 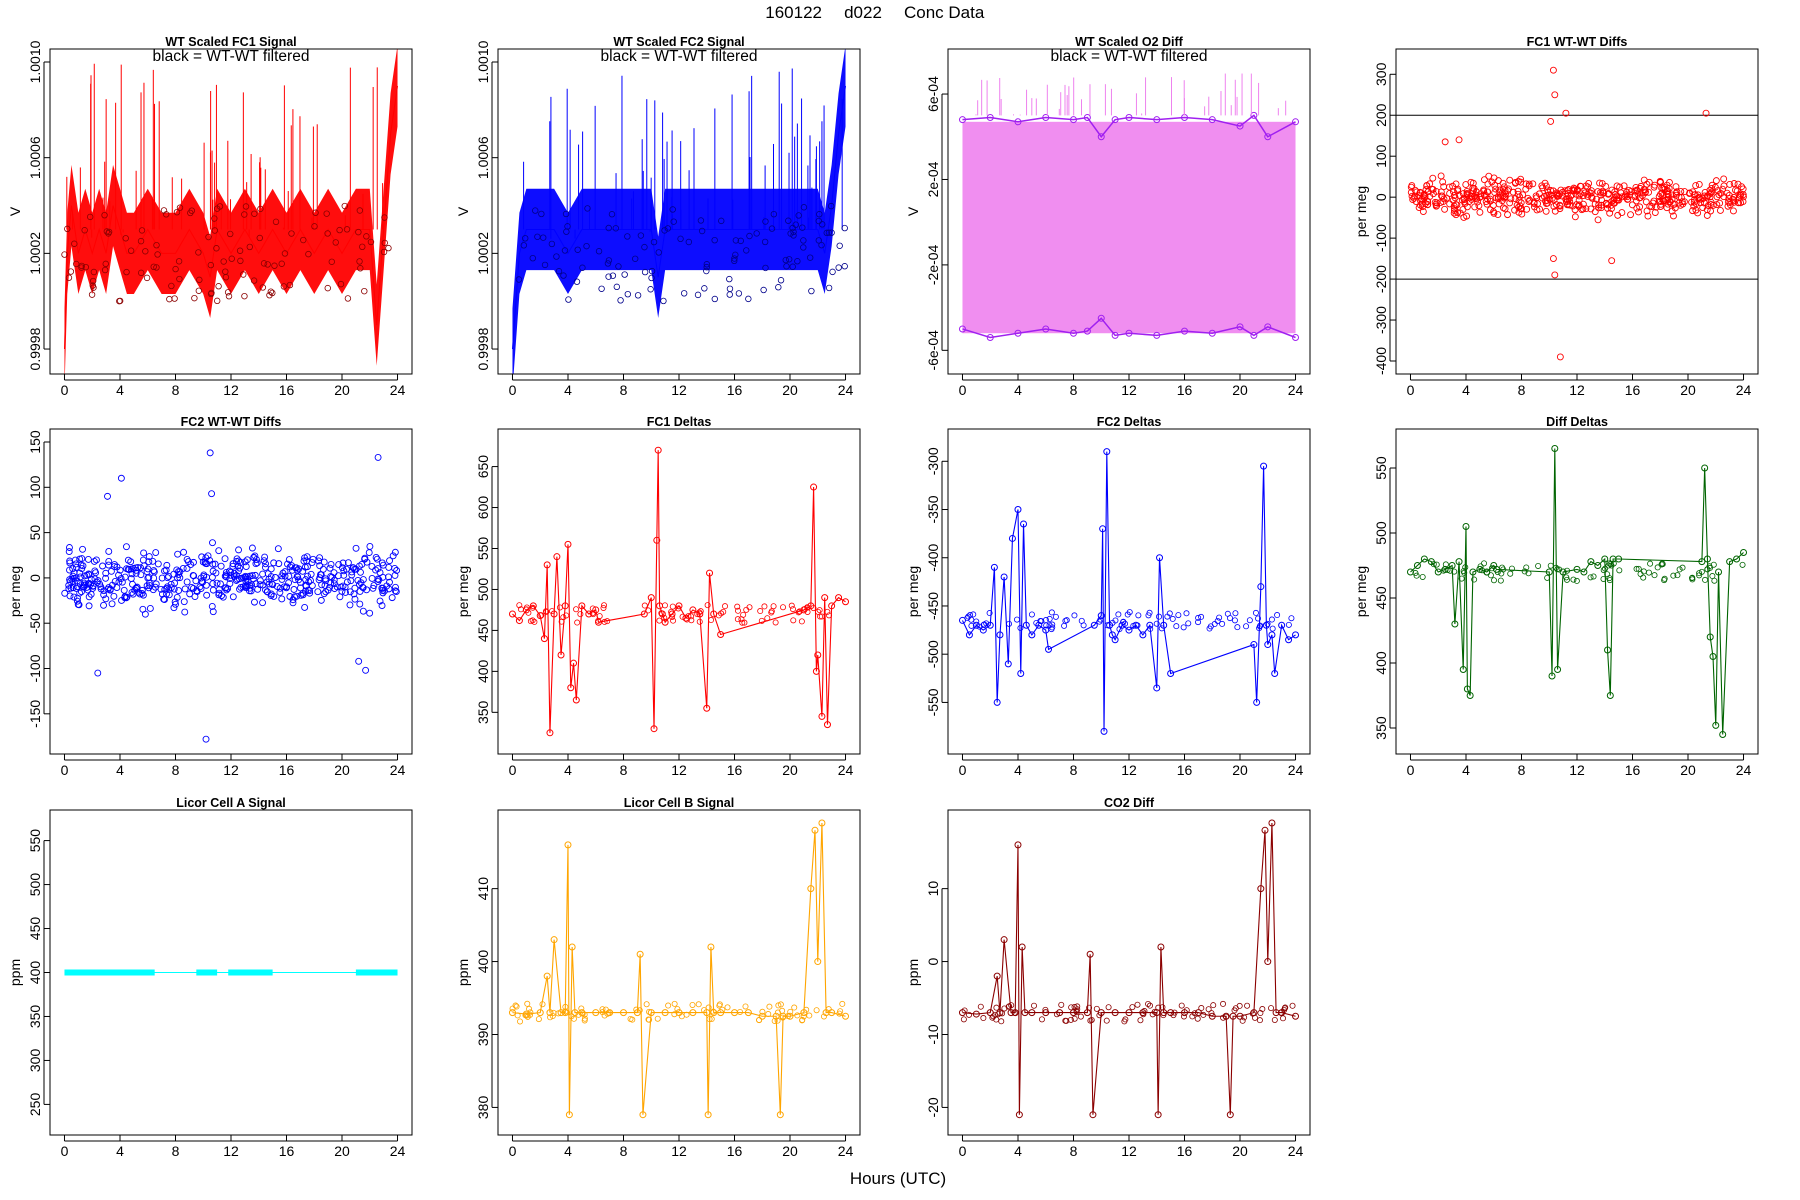 I want to click on y-tick-label: 350, so click(x=1381, y=728).